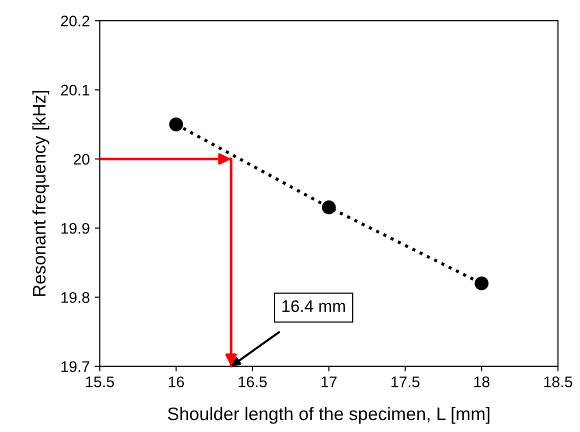  Describe the element at coordinates (75, 90) in the screenshot. I see `y-tick-label: 20.1` at that location.